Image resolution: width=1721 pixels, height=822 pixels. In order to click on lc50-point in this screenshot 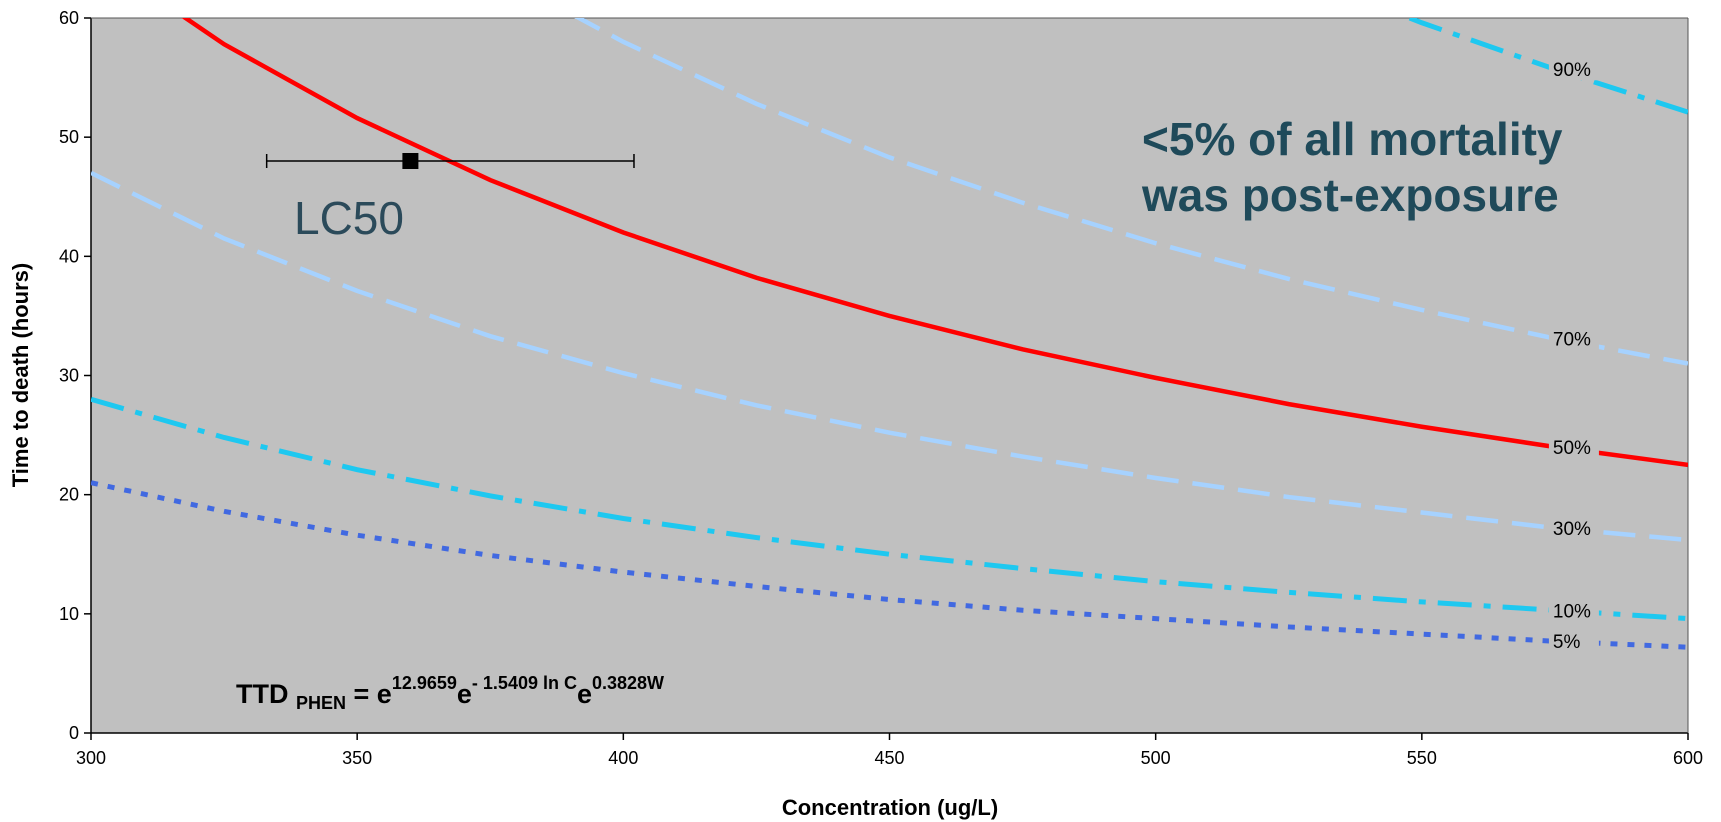, I will do `click(410, 161)`.